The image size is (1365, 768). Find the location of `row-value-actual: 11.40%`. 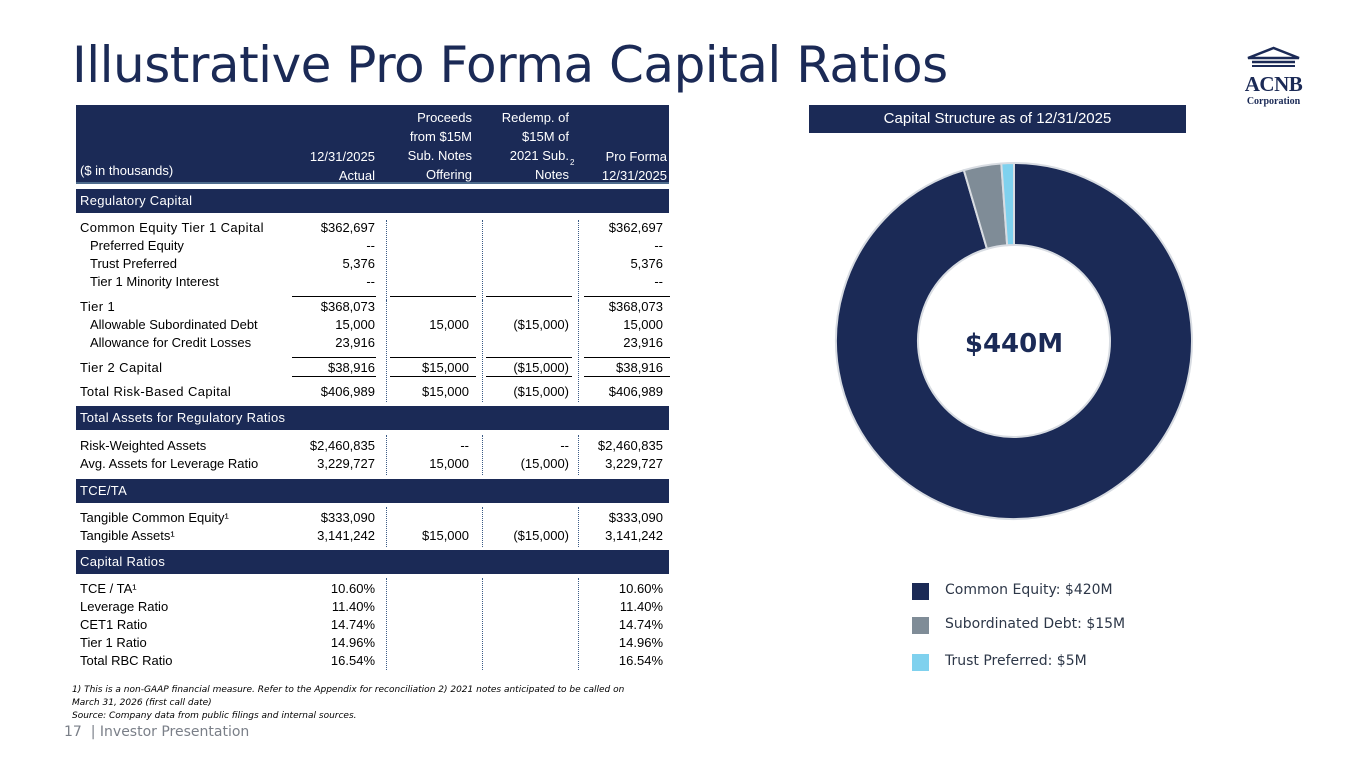

row-value-actual: 11.40% is located at coordinates (353, 606).